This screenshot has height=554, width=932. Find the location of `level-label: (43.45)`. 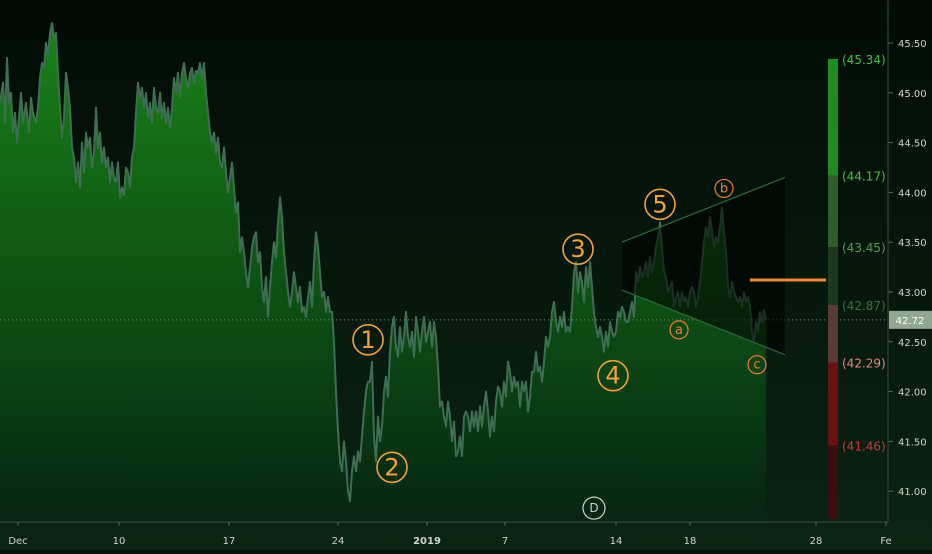

level-label: (43.45) is located at coordinates (864, 248).